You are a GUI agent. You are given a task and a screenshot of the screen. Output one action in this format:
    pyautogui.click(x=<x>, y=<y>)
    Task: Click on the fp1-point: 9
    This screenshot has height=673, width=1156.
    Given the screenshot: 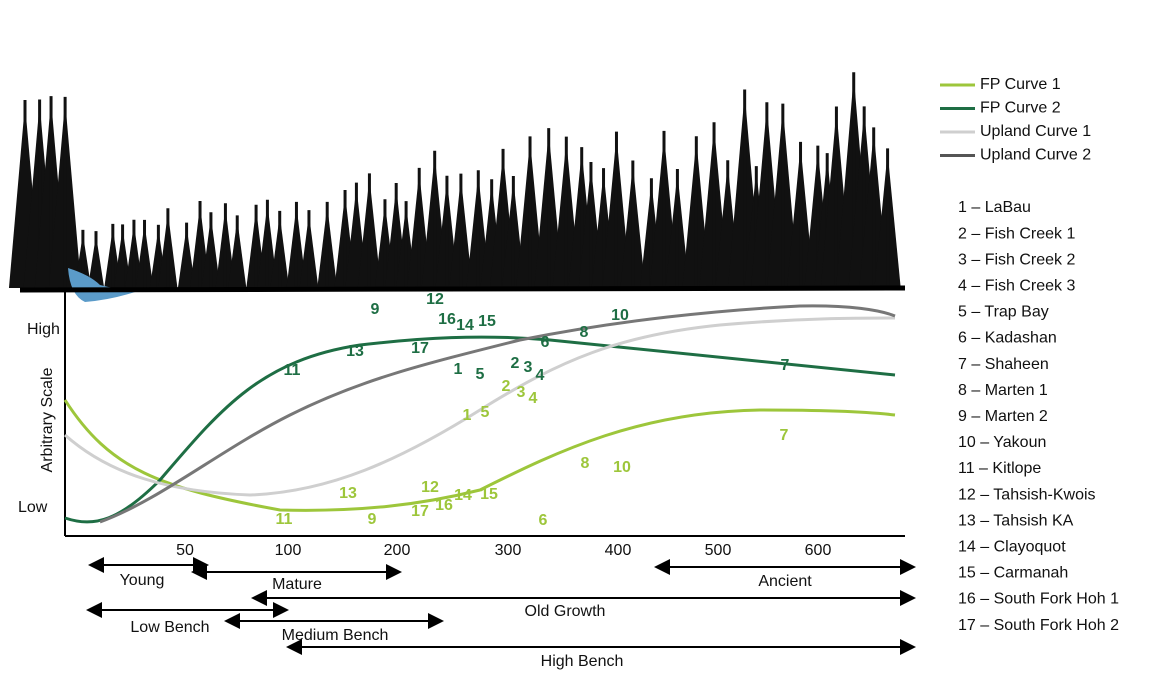 What is the action you would take?
    pyautogui.click(x=372, y=519)
    